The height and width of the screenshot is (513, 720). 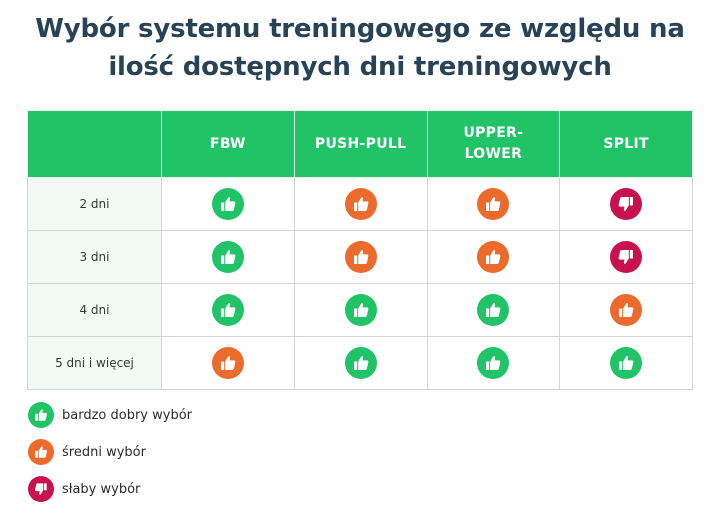 I want to click on title-line-1: Wybór systemu treningowego ze względu na, so click(x=360, y=29).